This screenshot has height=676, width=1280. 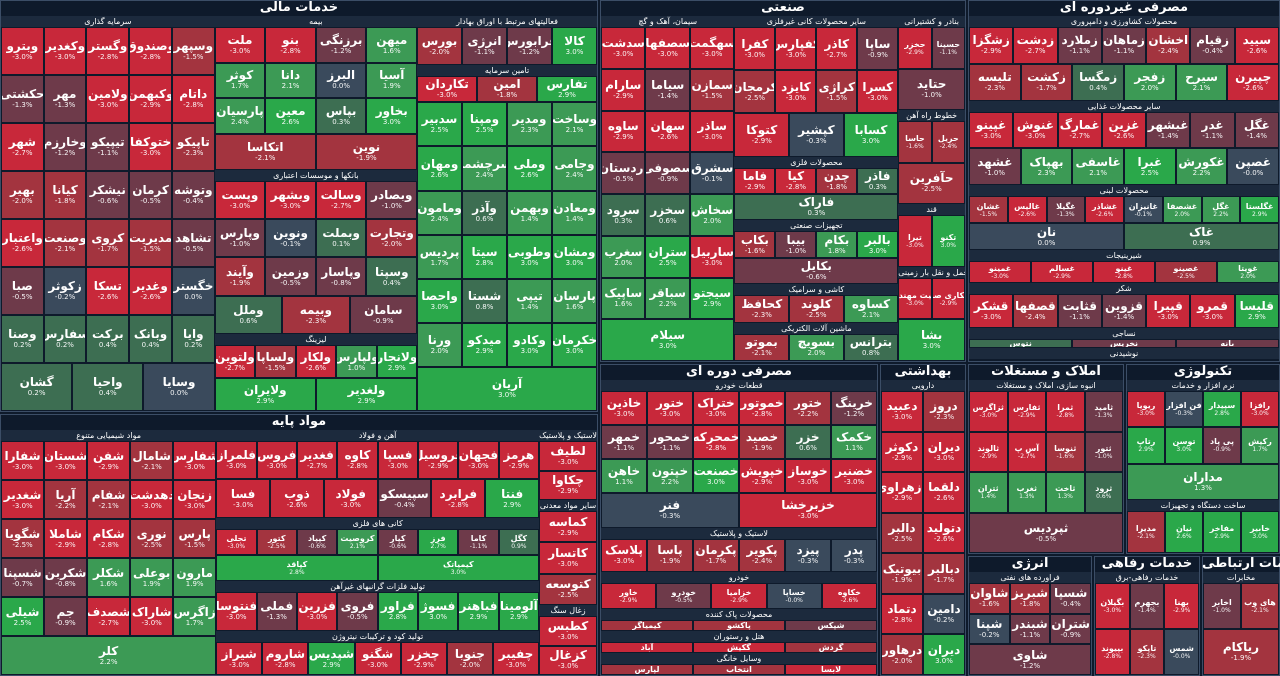 What do you see at coordinates (902, 492) in the screenshot?
I see `stock-tile: دزهراوی-2.9%` at bounding box center [902, 492].